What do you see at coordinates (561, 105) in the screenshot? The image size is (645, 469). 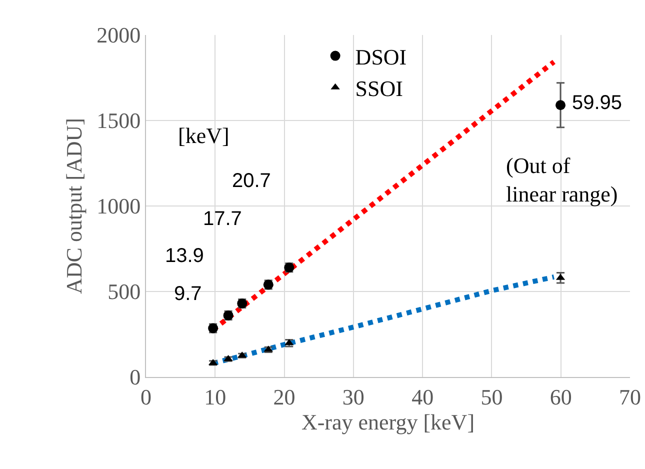 I see `point` at bounding box center [561, 105].